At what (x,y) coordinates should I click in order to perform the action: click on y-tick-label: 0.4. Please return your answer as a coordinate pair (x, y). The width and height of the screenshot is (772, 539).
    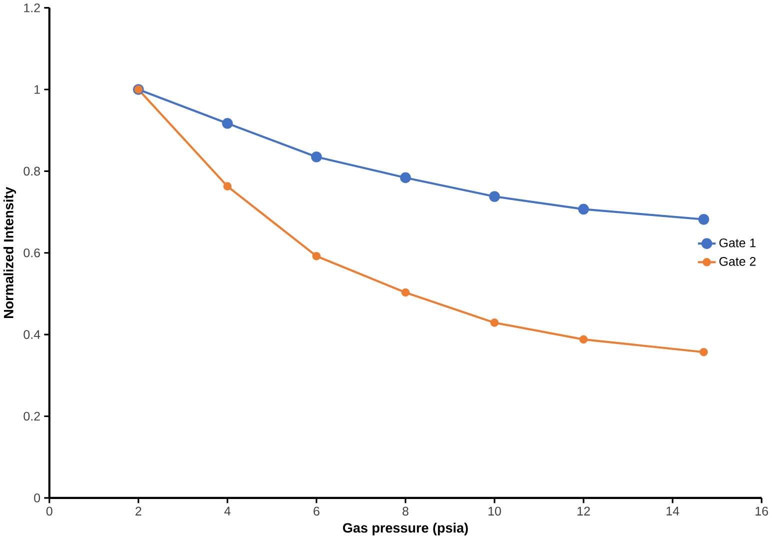
    Looking at the image, I should click on (32, 335).